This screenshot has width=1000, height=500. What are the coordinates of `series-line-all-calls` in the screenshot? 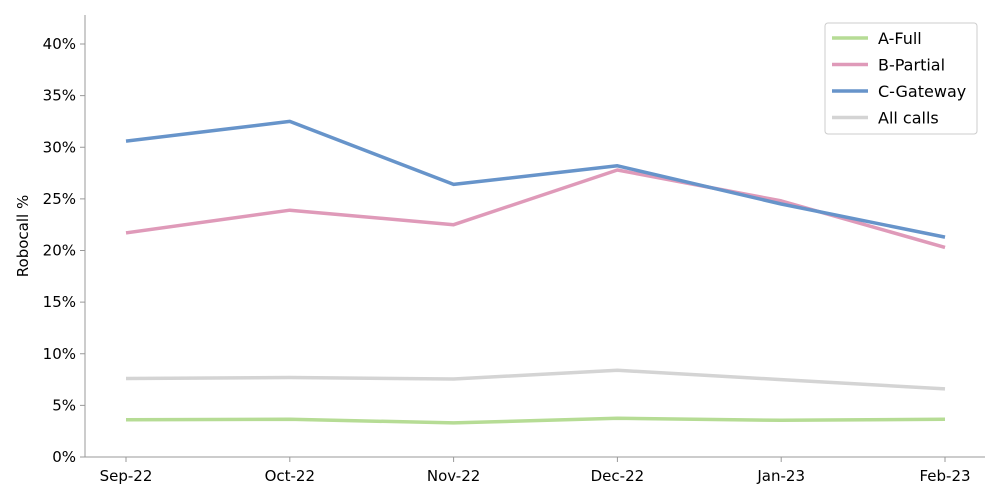 It's located at (535, 379).